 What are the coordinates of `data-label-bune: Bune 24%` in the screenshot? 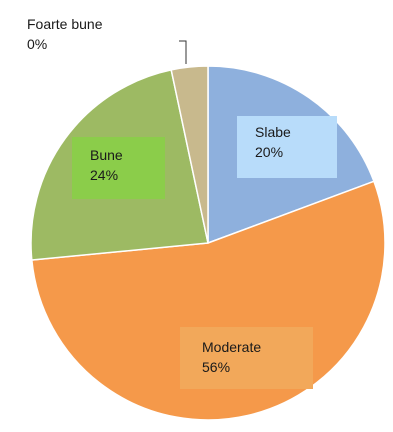 It's located at (118, 168).